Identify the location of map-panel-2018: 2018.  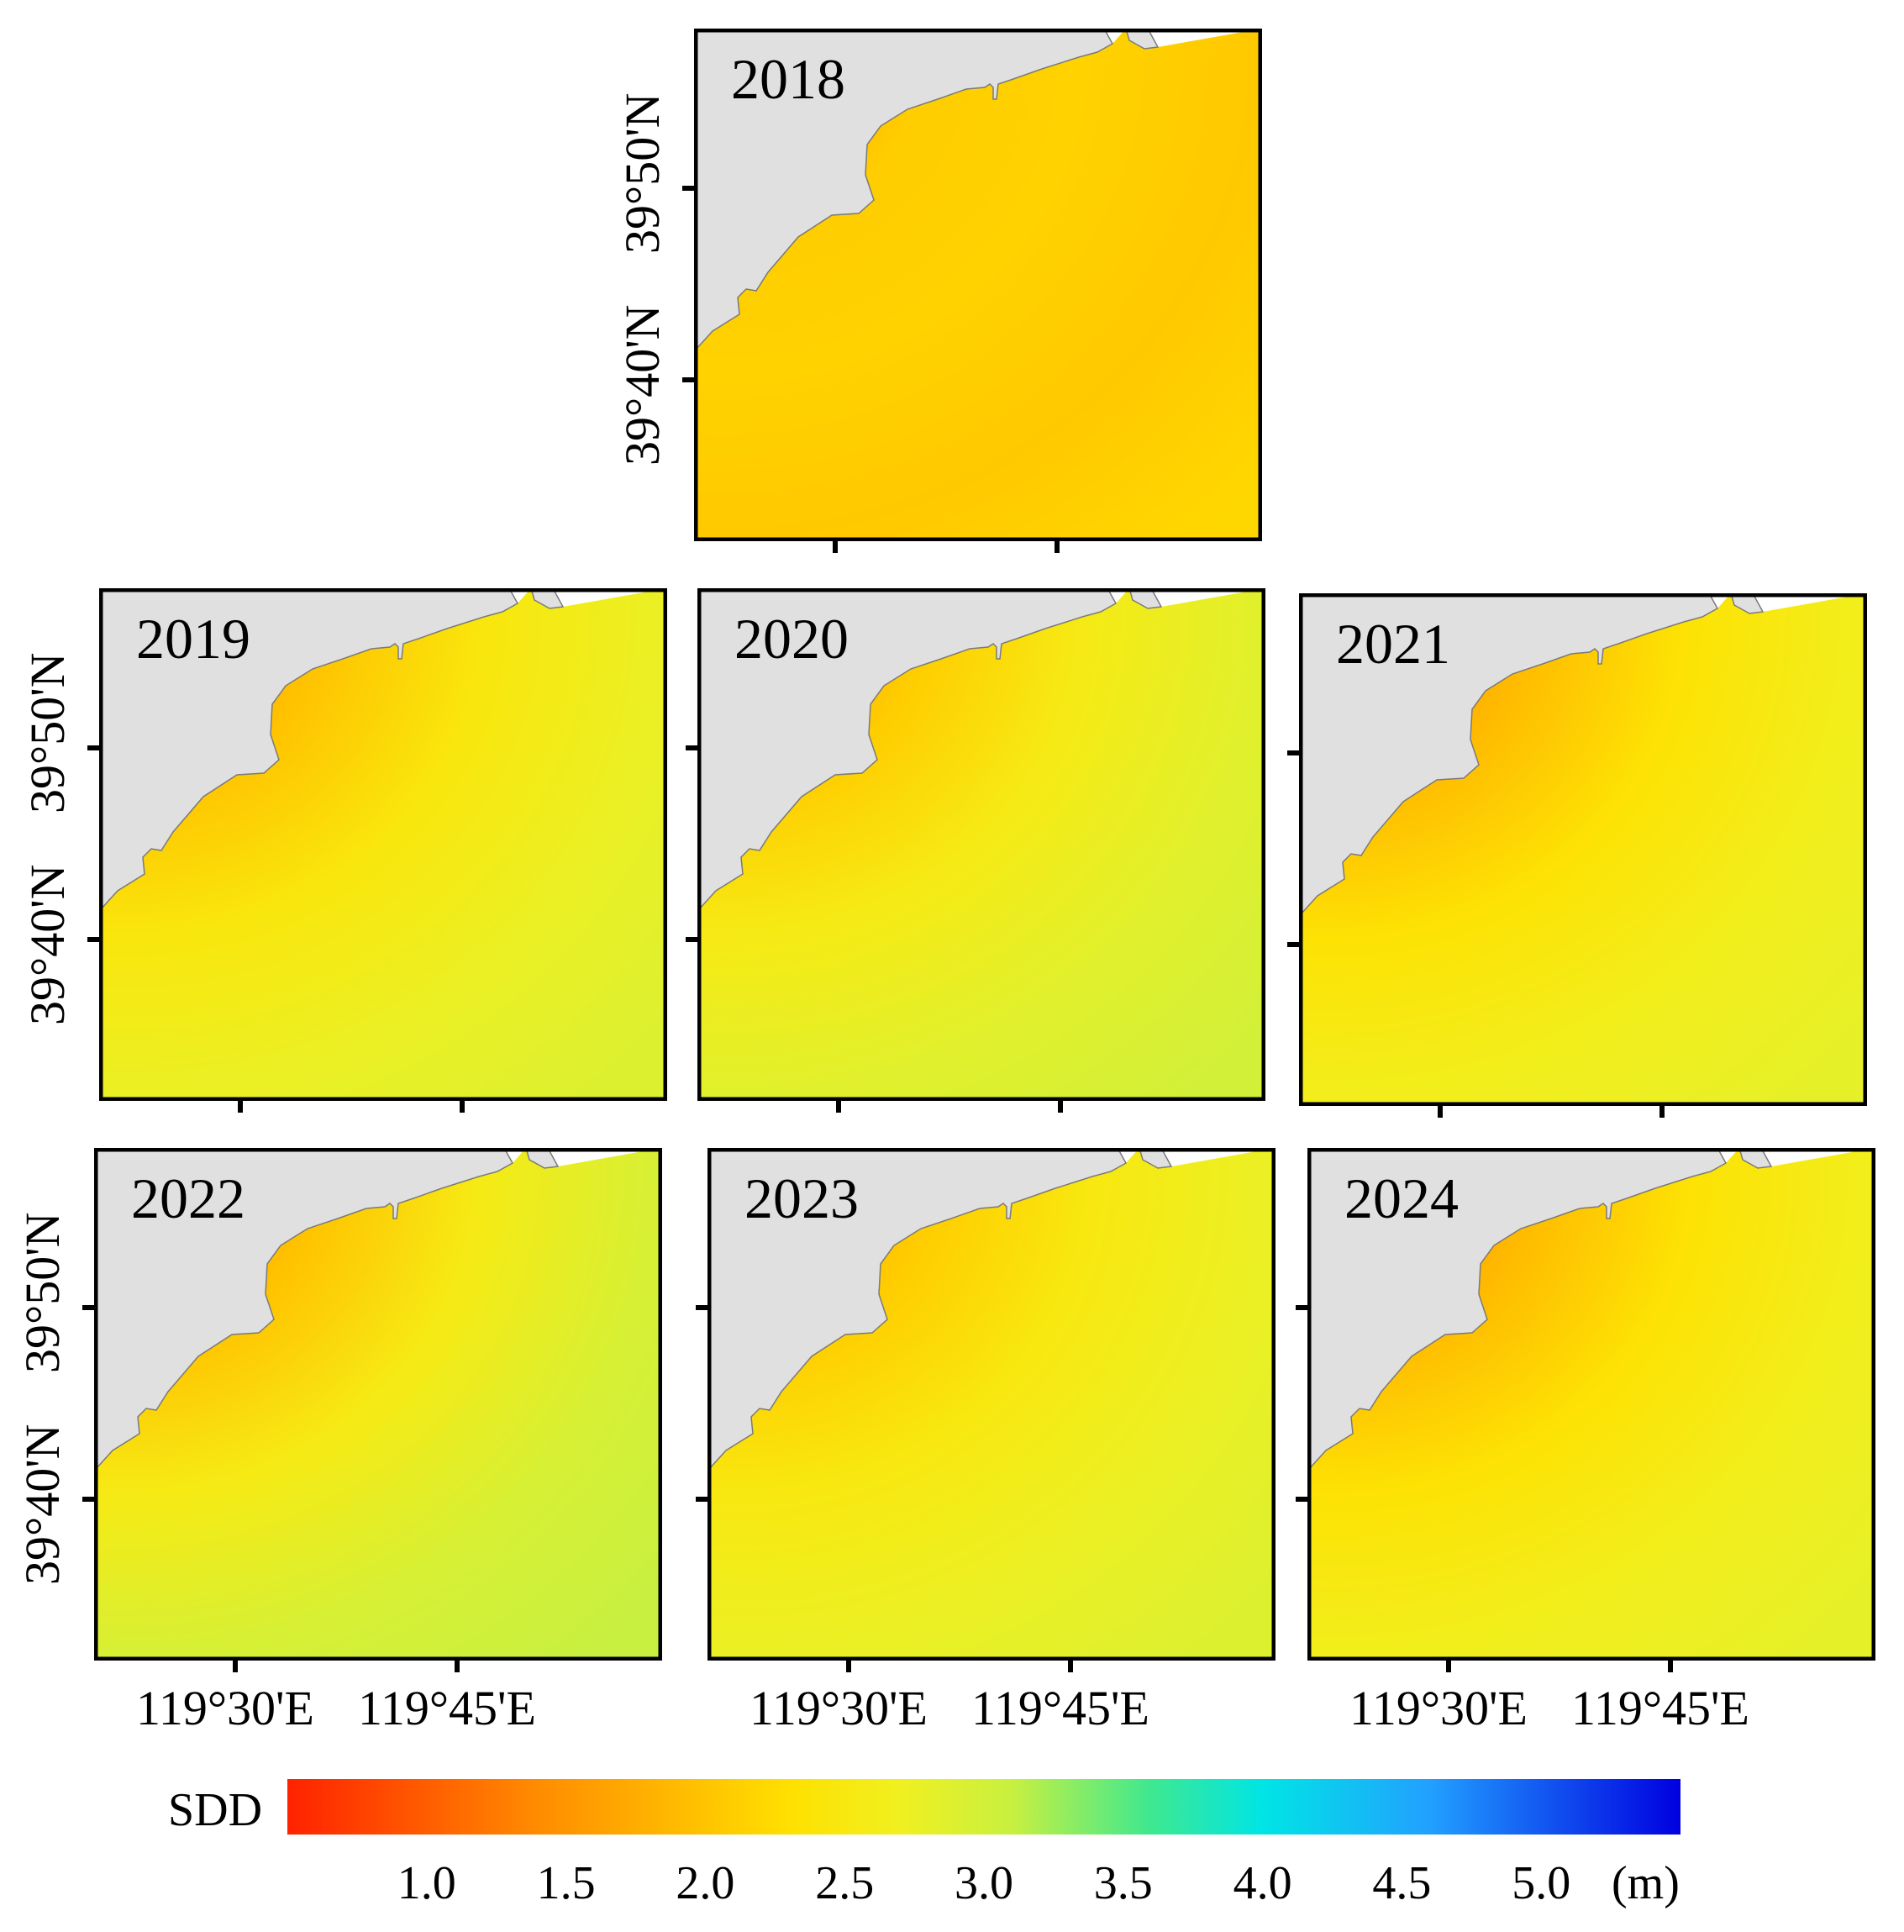
(972, 291).